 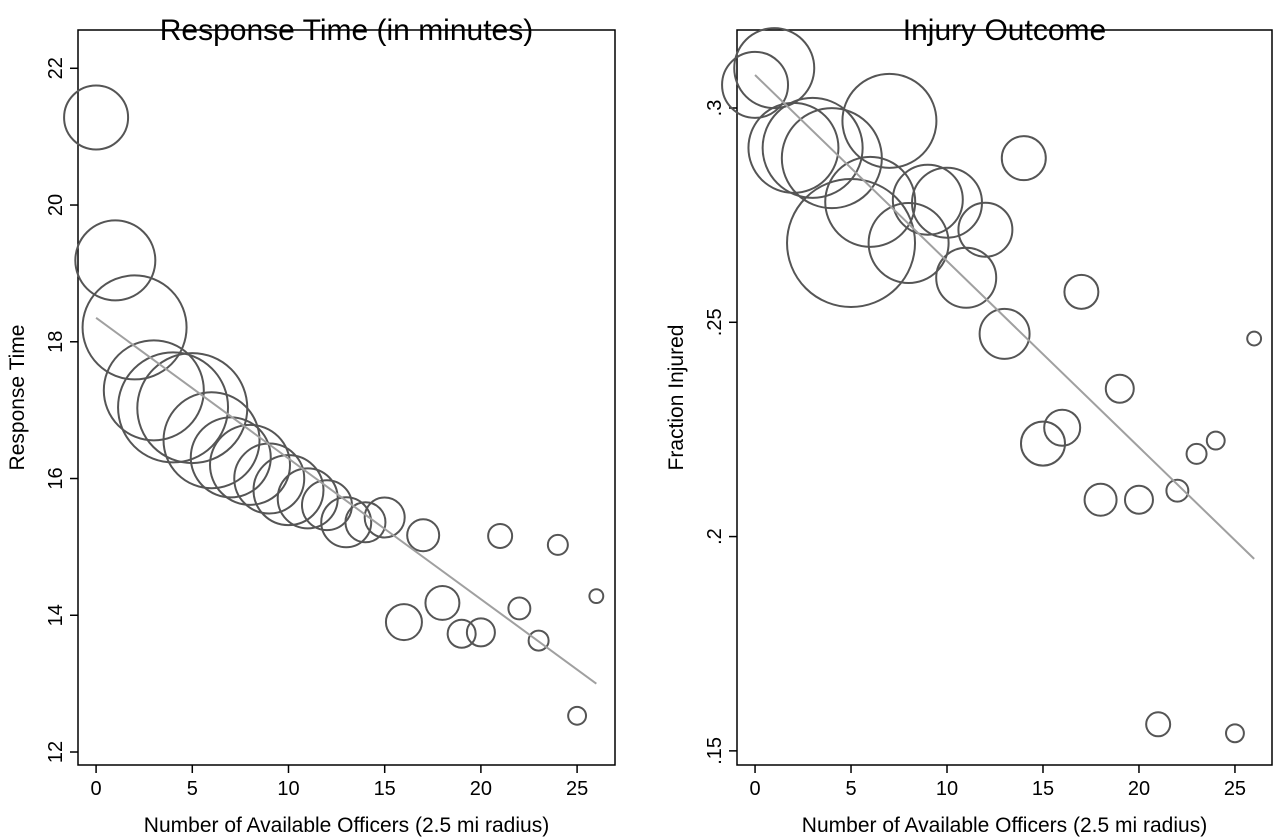 What do you see at coordinates (56, 752) in the screenshot?
I see `y-tick-label: 12` at bounding box center [56, 752].